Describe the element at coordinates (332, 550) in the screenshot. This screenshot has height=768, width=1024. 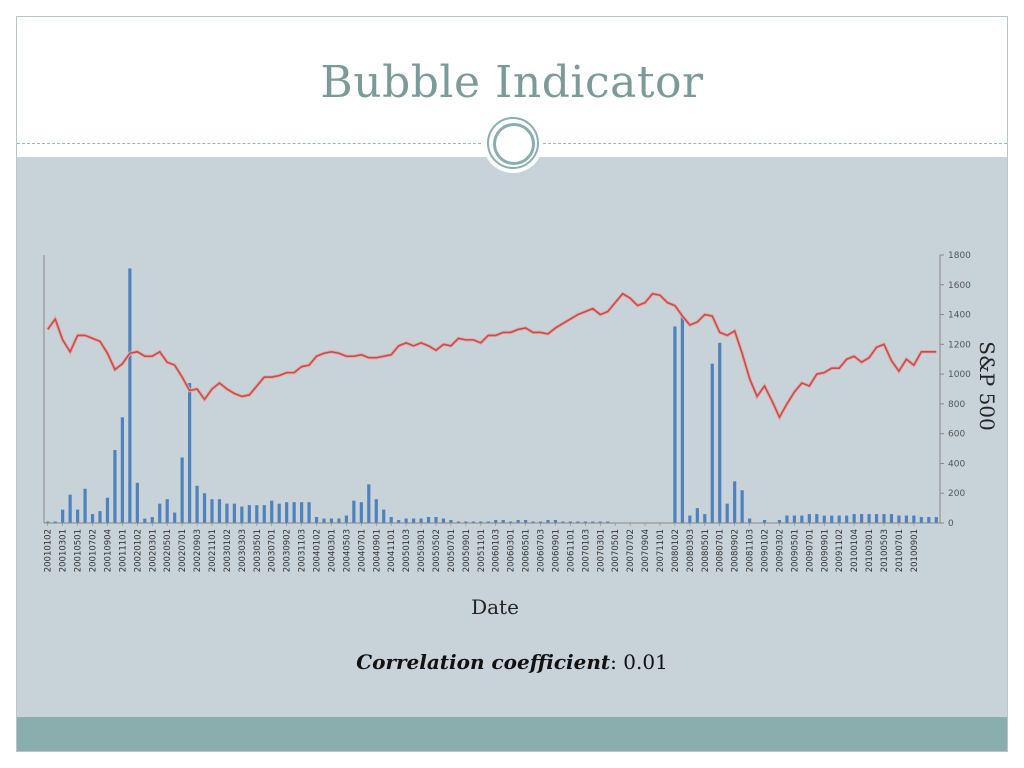
I see `x-tick-label: 20040301` at that location.